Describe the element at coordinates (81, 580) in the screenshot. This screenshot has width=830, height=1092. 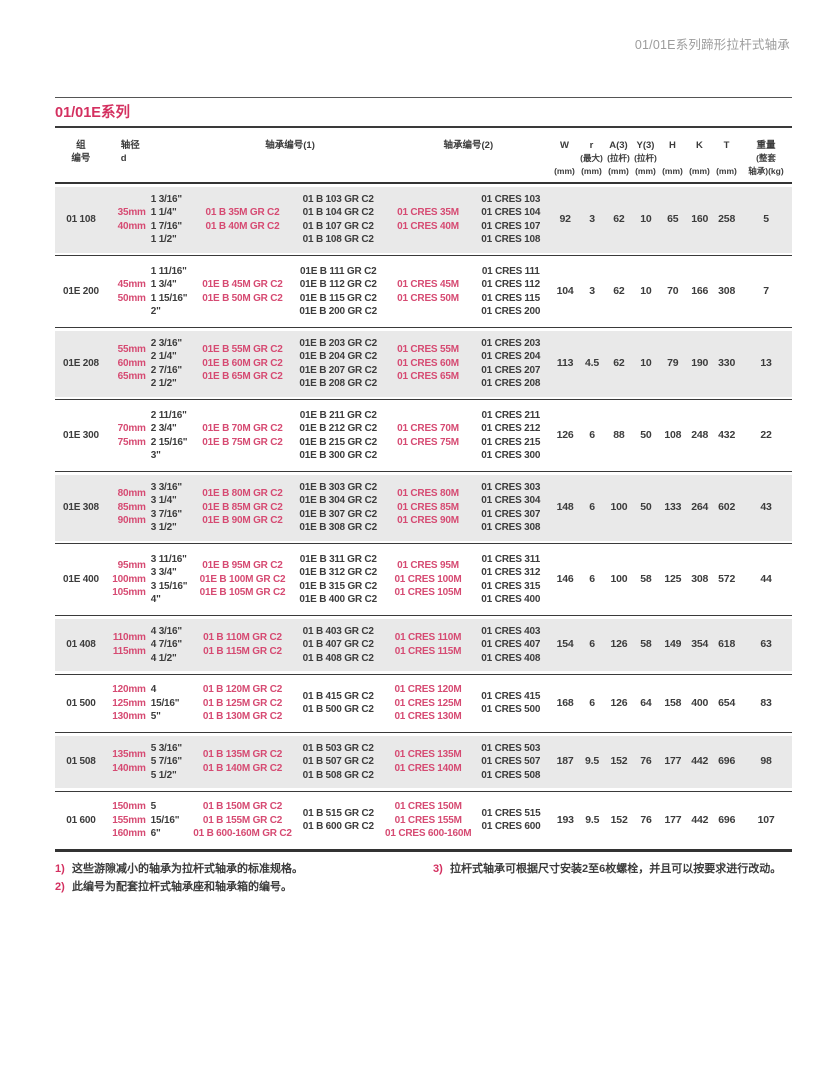
I see `group-number-cell: 01E 400` at that location.